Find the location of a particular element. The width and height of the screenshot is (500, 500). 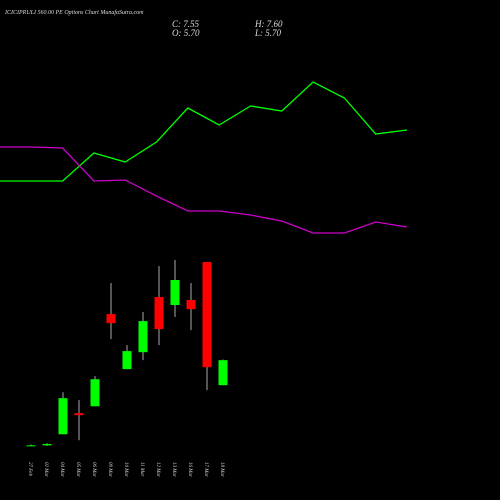

x-tick-label: 04 Mar is located at coordinates (61, 469).